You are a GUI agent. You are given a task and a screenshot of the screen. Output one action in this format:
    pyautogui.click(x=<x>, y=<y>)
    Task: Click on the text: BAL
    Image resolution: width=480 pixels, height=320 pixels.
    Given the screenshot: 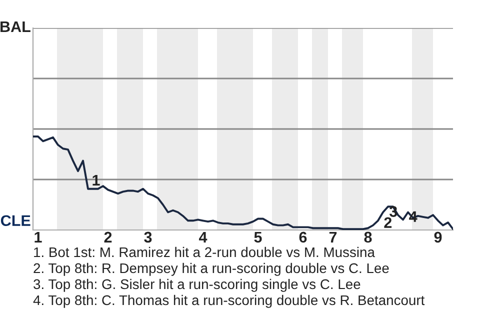 What is the action you would take?
    pyautogui.click(x=15, y=26)
    